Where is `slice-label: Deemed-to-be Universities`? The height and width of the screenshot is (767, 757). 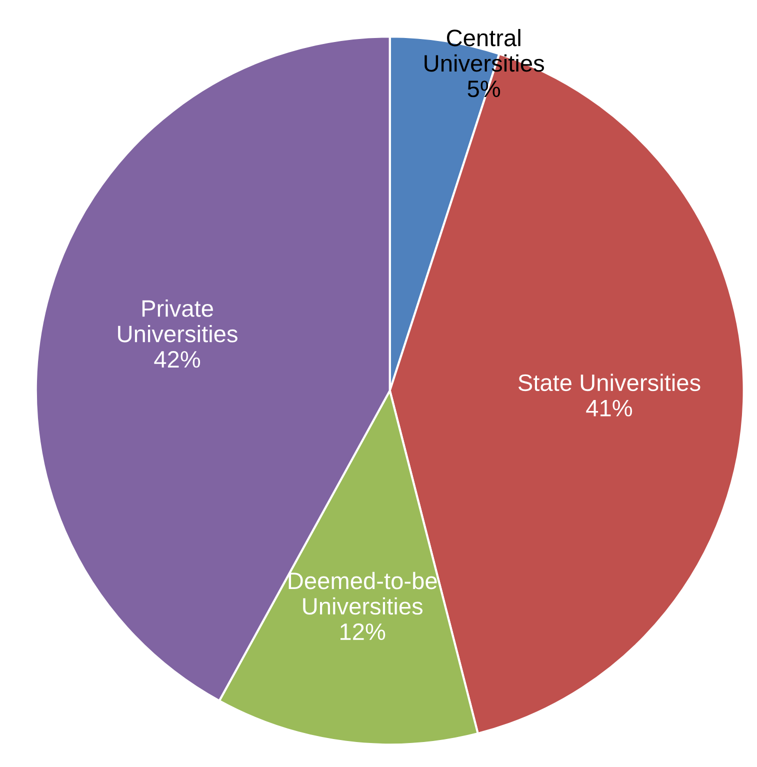
slice-label: Deemed-to-be Universities is located at coordinates (362, 593).